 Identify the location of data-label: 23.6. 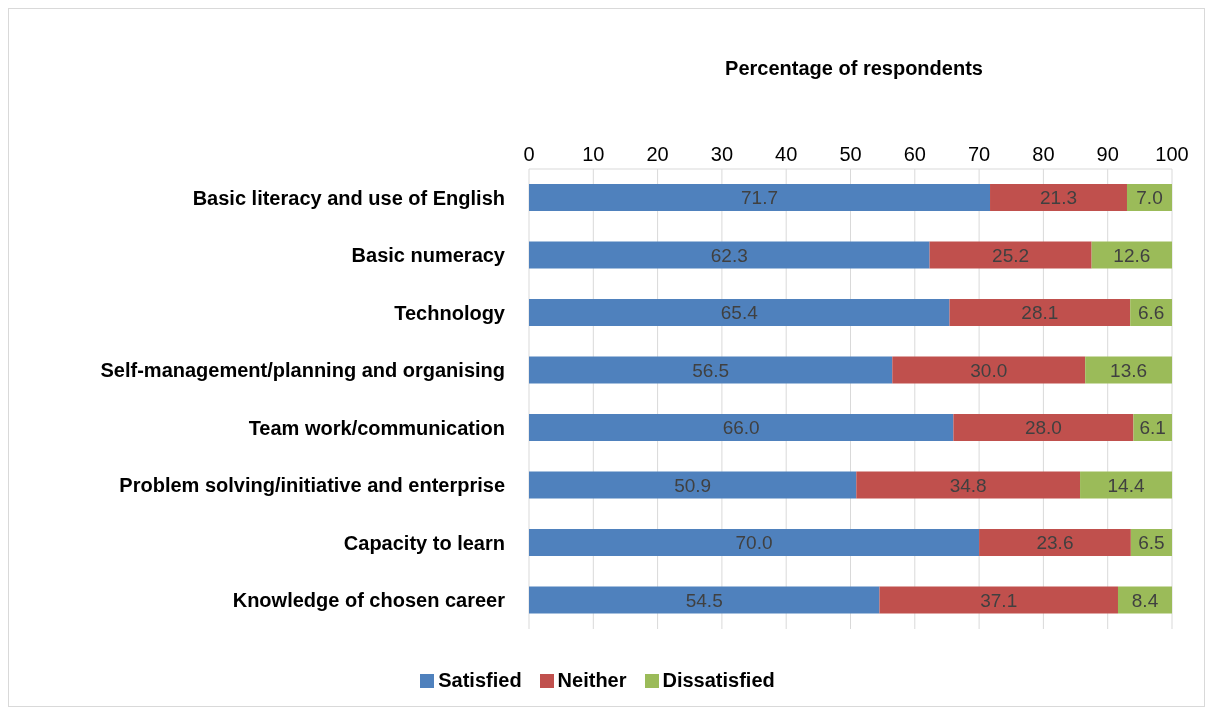
(1055, 543).